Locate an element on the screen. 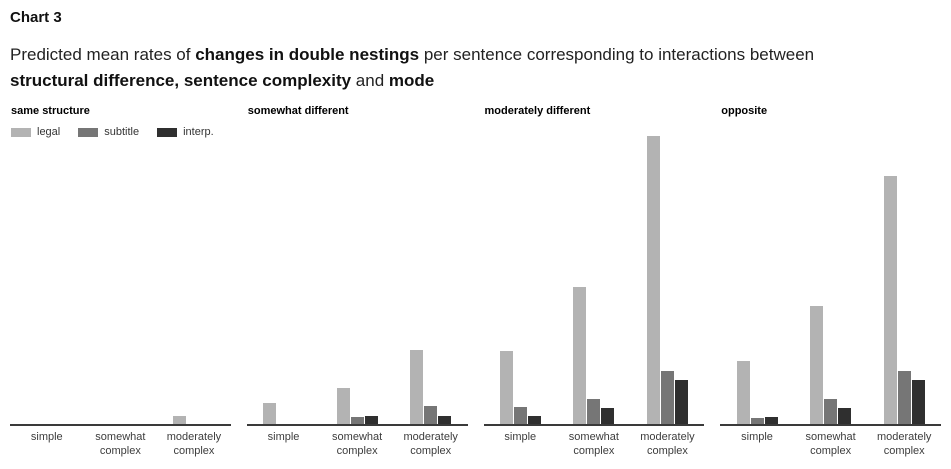  subtitle-segment: mode is located at coordinates (411, 80).